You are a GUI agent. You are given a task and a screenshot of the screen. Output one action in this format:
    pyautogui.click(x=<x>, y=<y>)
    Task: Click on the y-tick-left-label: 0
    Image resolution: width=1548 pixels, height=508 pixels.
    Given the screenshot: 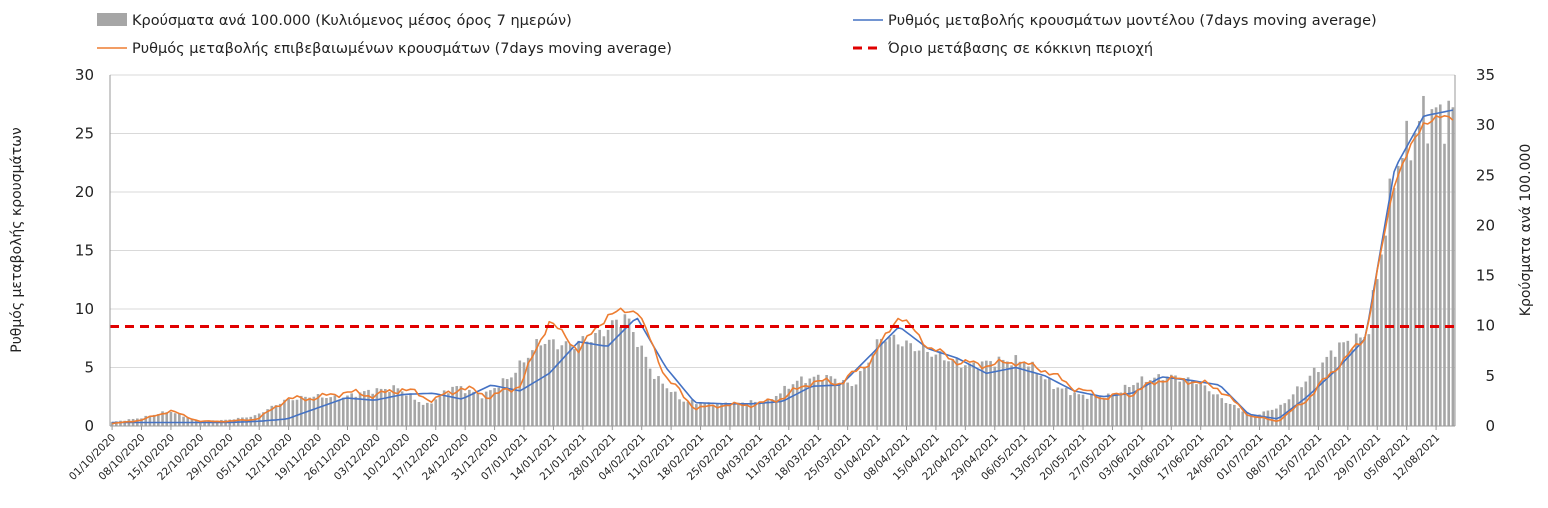 What is the action you would take?
    pyautogui.click(x=89, y=426)
    